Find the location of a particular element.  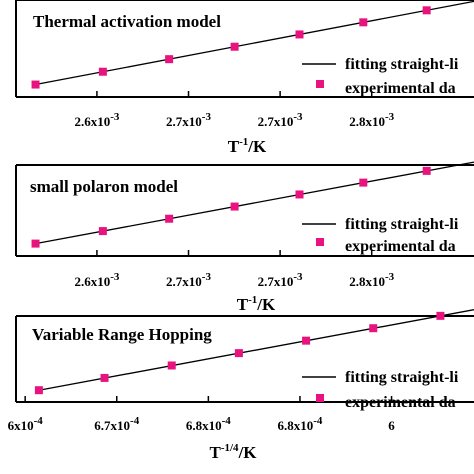

x-tick-label-base: 6x10 is located at coordinates (21, 425).